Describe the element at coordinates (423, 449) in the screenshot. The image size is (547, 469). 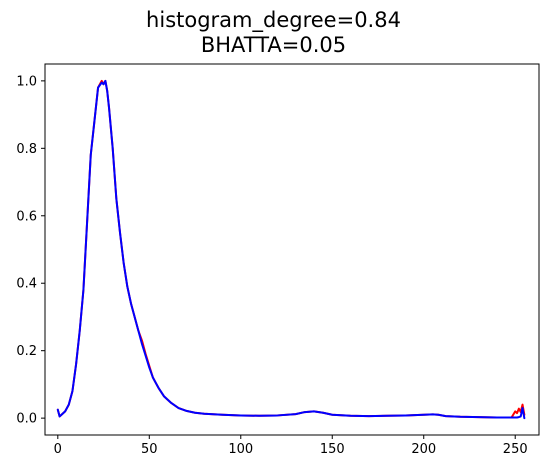
I see `x-tick-label-200: 200` at that location.